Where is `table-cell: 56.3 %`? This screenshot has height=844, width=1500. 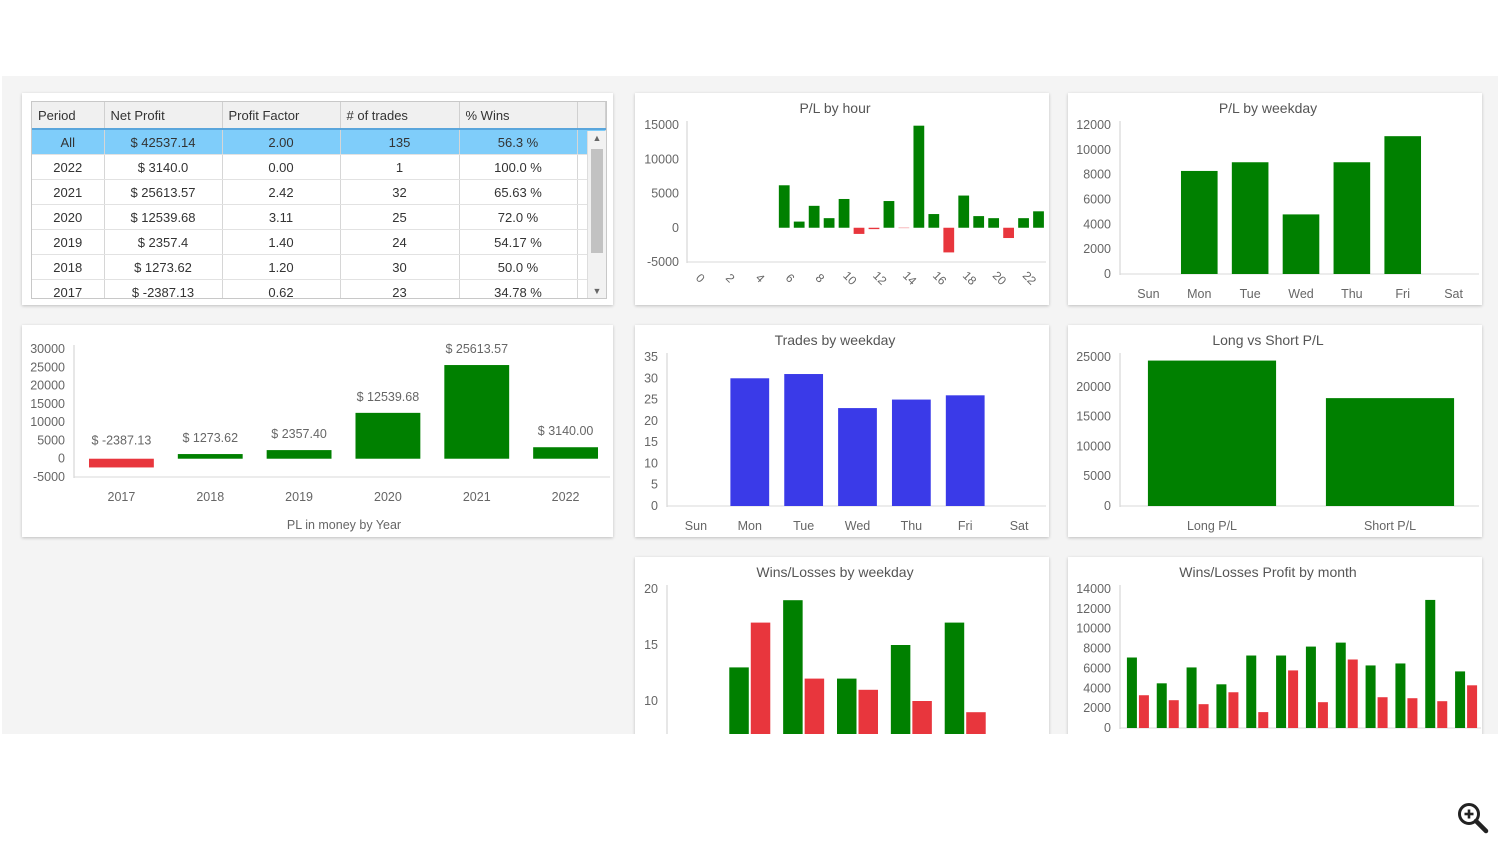
table-cell: 56.3 % is located at coordinates (518, 142).